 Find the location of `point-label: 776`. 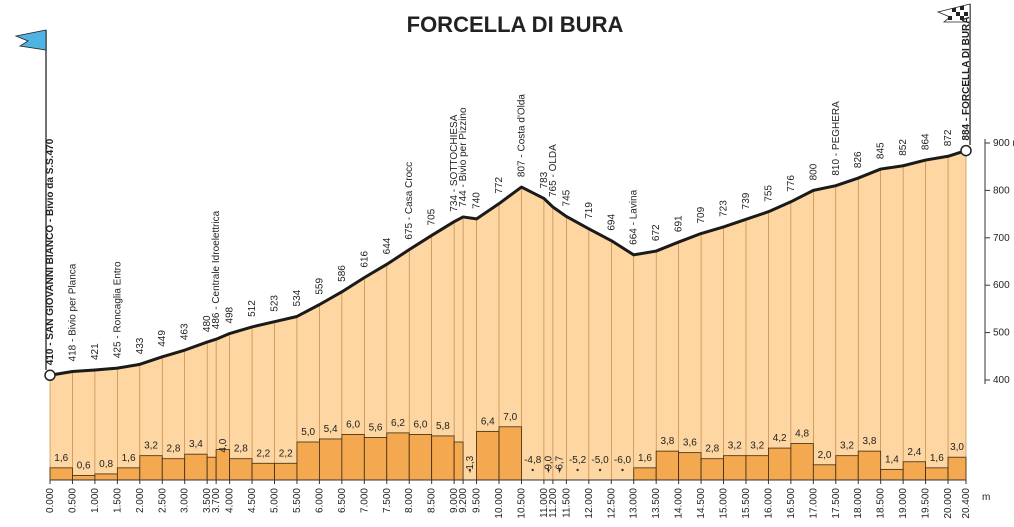

point-label: 776 is located at coordinates (791, 183).